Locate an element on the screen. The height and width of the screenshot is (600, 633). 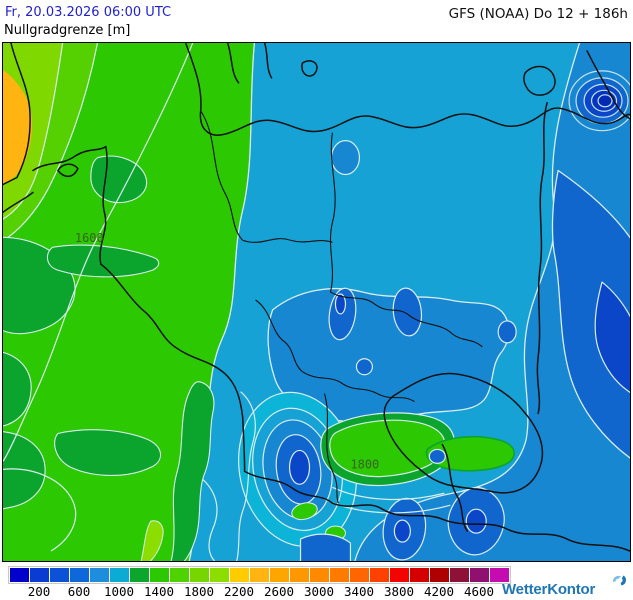
danish-border is located at coordinates (249, 63).